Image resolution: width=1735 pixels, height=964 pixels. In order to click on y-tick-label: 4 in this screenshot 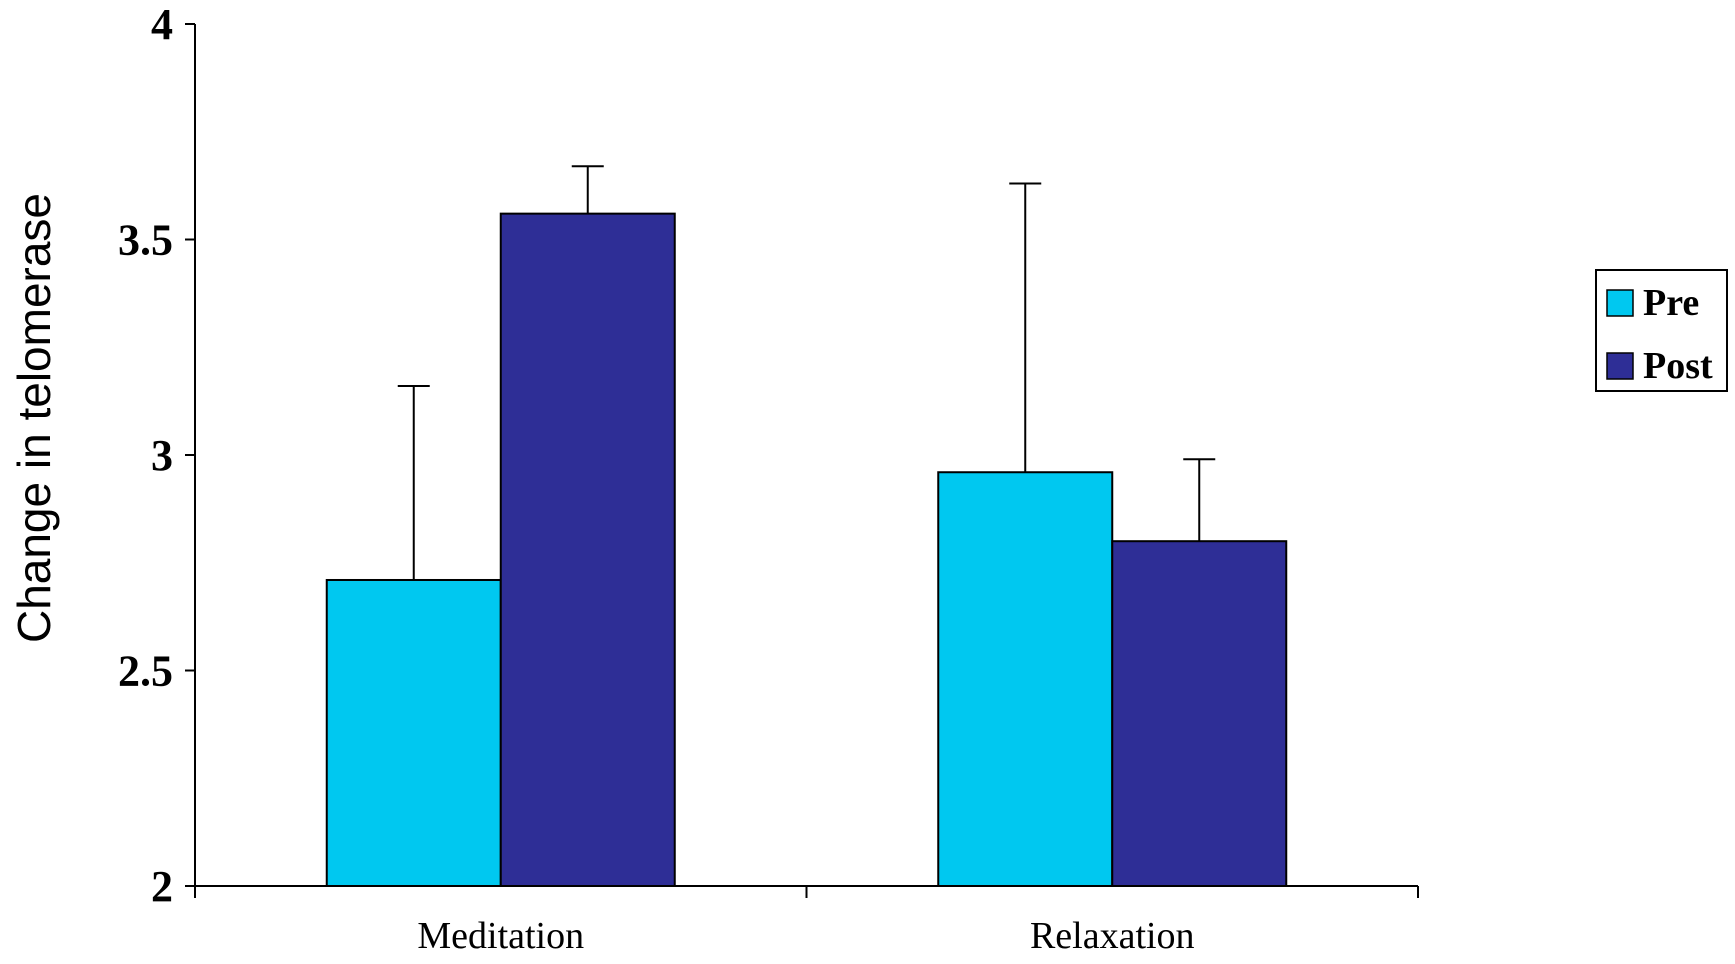, I will do `click(162, 24)`.